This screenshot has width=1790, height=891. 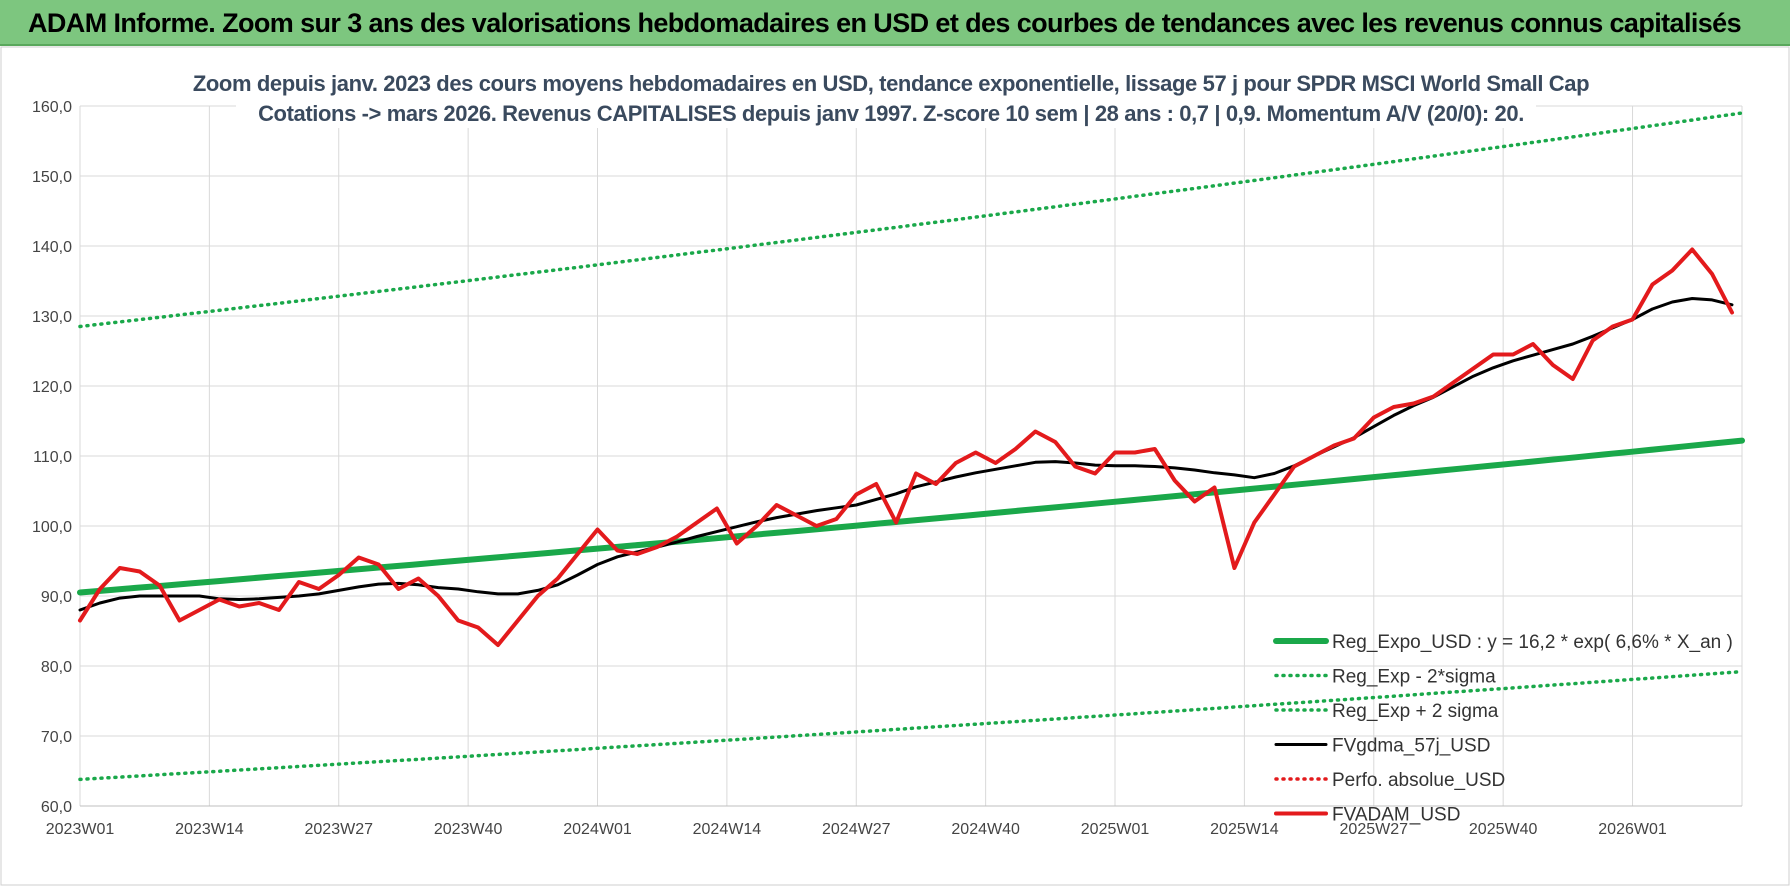 I want to click on y-tick-label: 160,0, so click(x=52, y=107).